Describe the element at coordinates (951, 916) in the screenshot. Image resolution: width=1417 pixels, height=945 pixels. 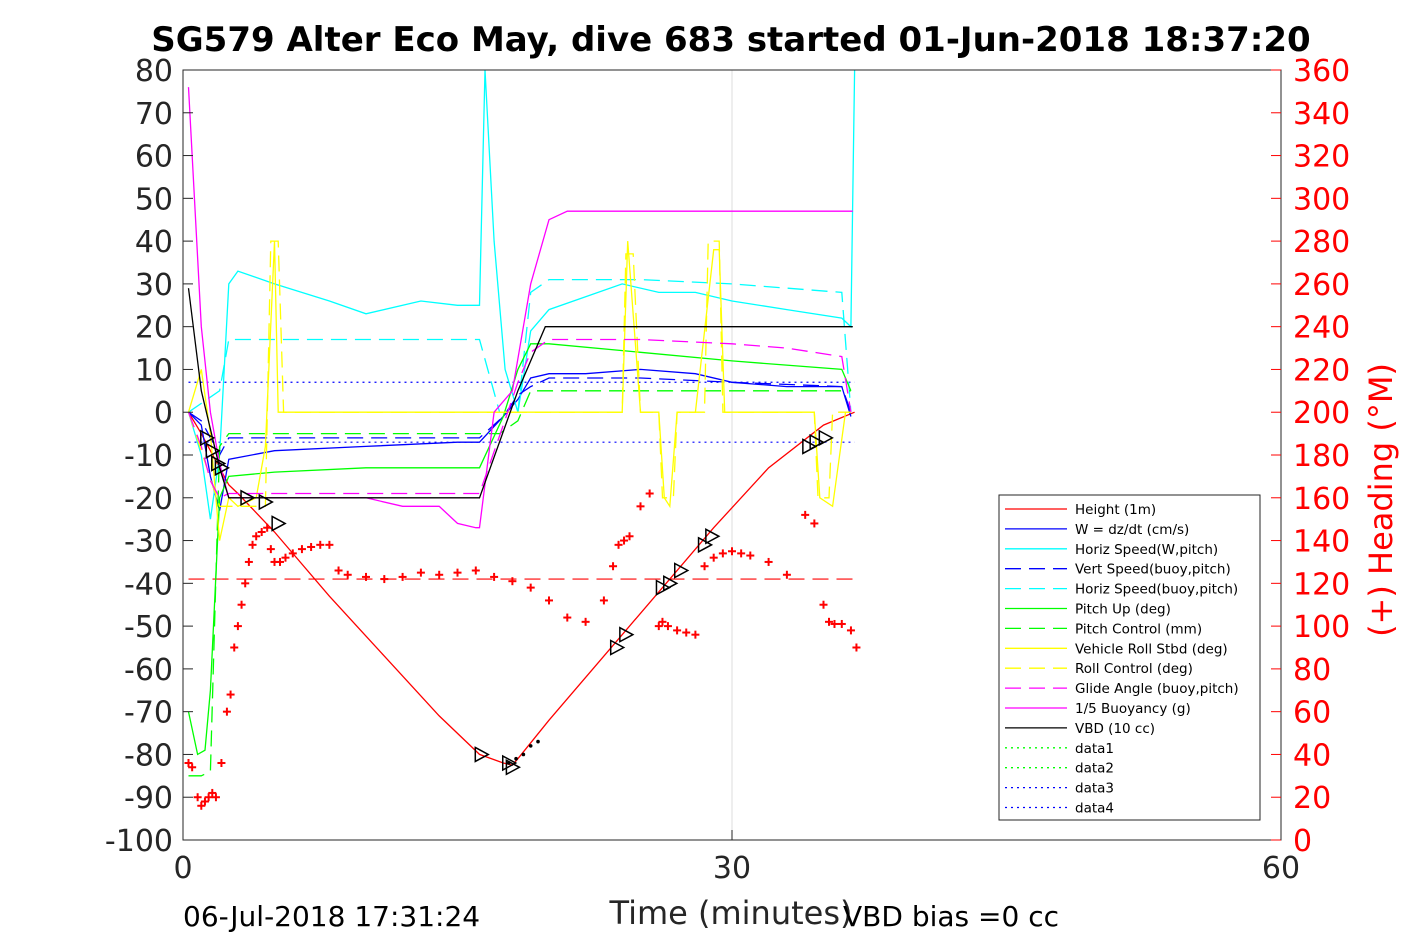
I see `footer-vbd-bias: VBD bias =0 cc` at that location.